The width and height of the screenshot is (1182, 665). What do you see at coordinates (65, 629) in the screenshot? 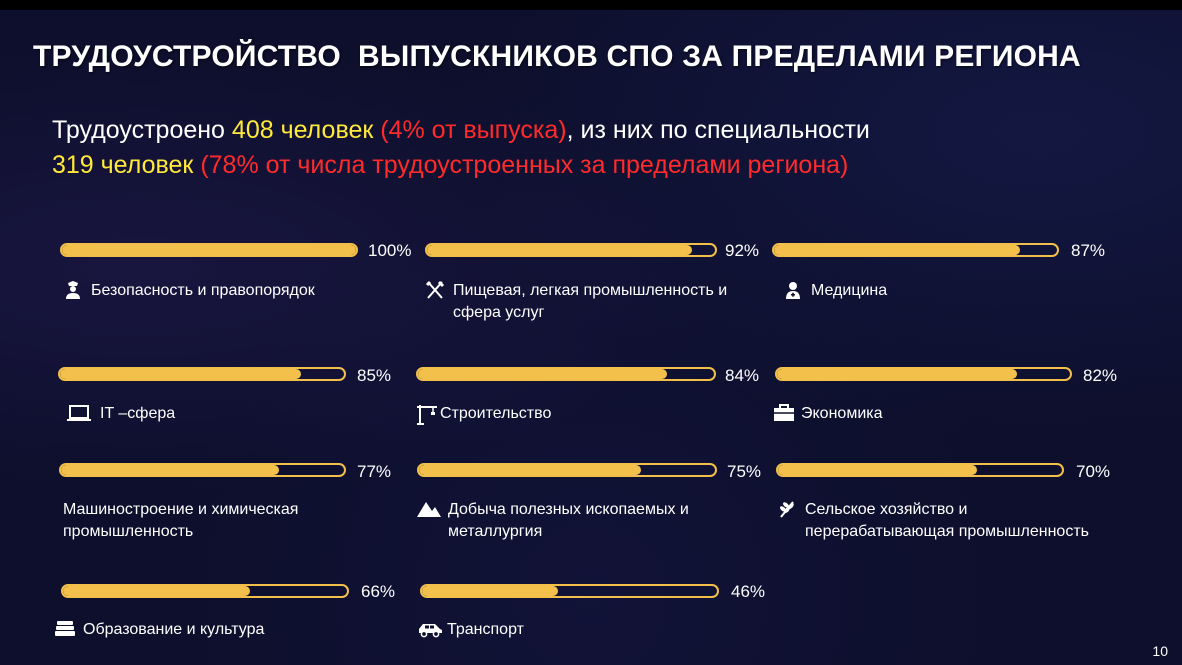
I see `books-icon` at bounding box center [65, 629].